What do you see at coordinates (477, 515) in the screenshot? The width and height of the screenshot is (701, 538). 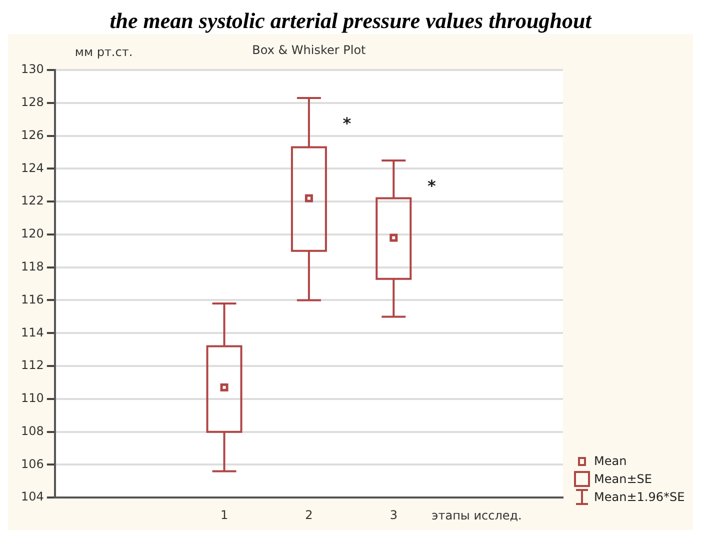 I see `x-axis-title: этапы исслед.` at bounding box center [477, 515].